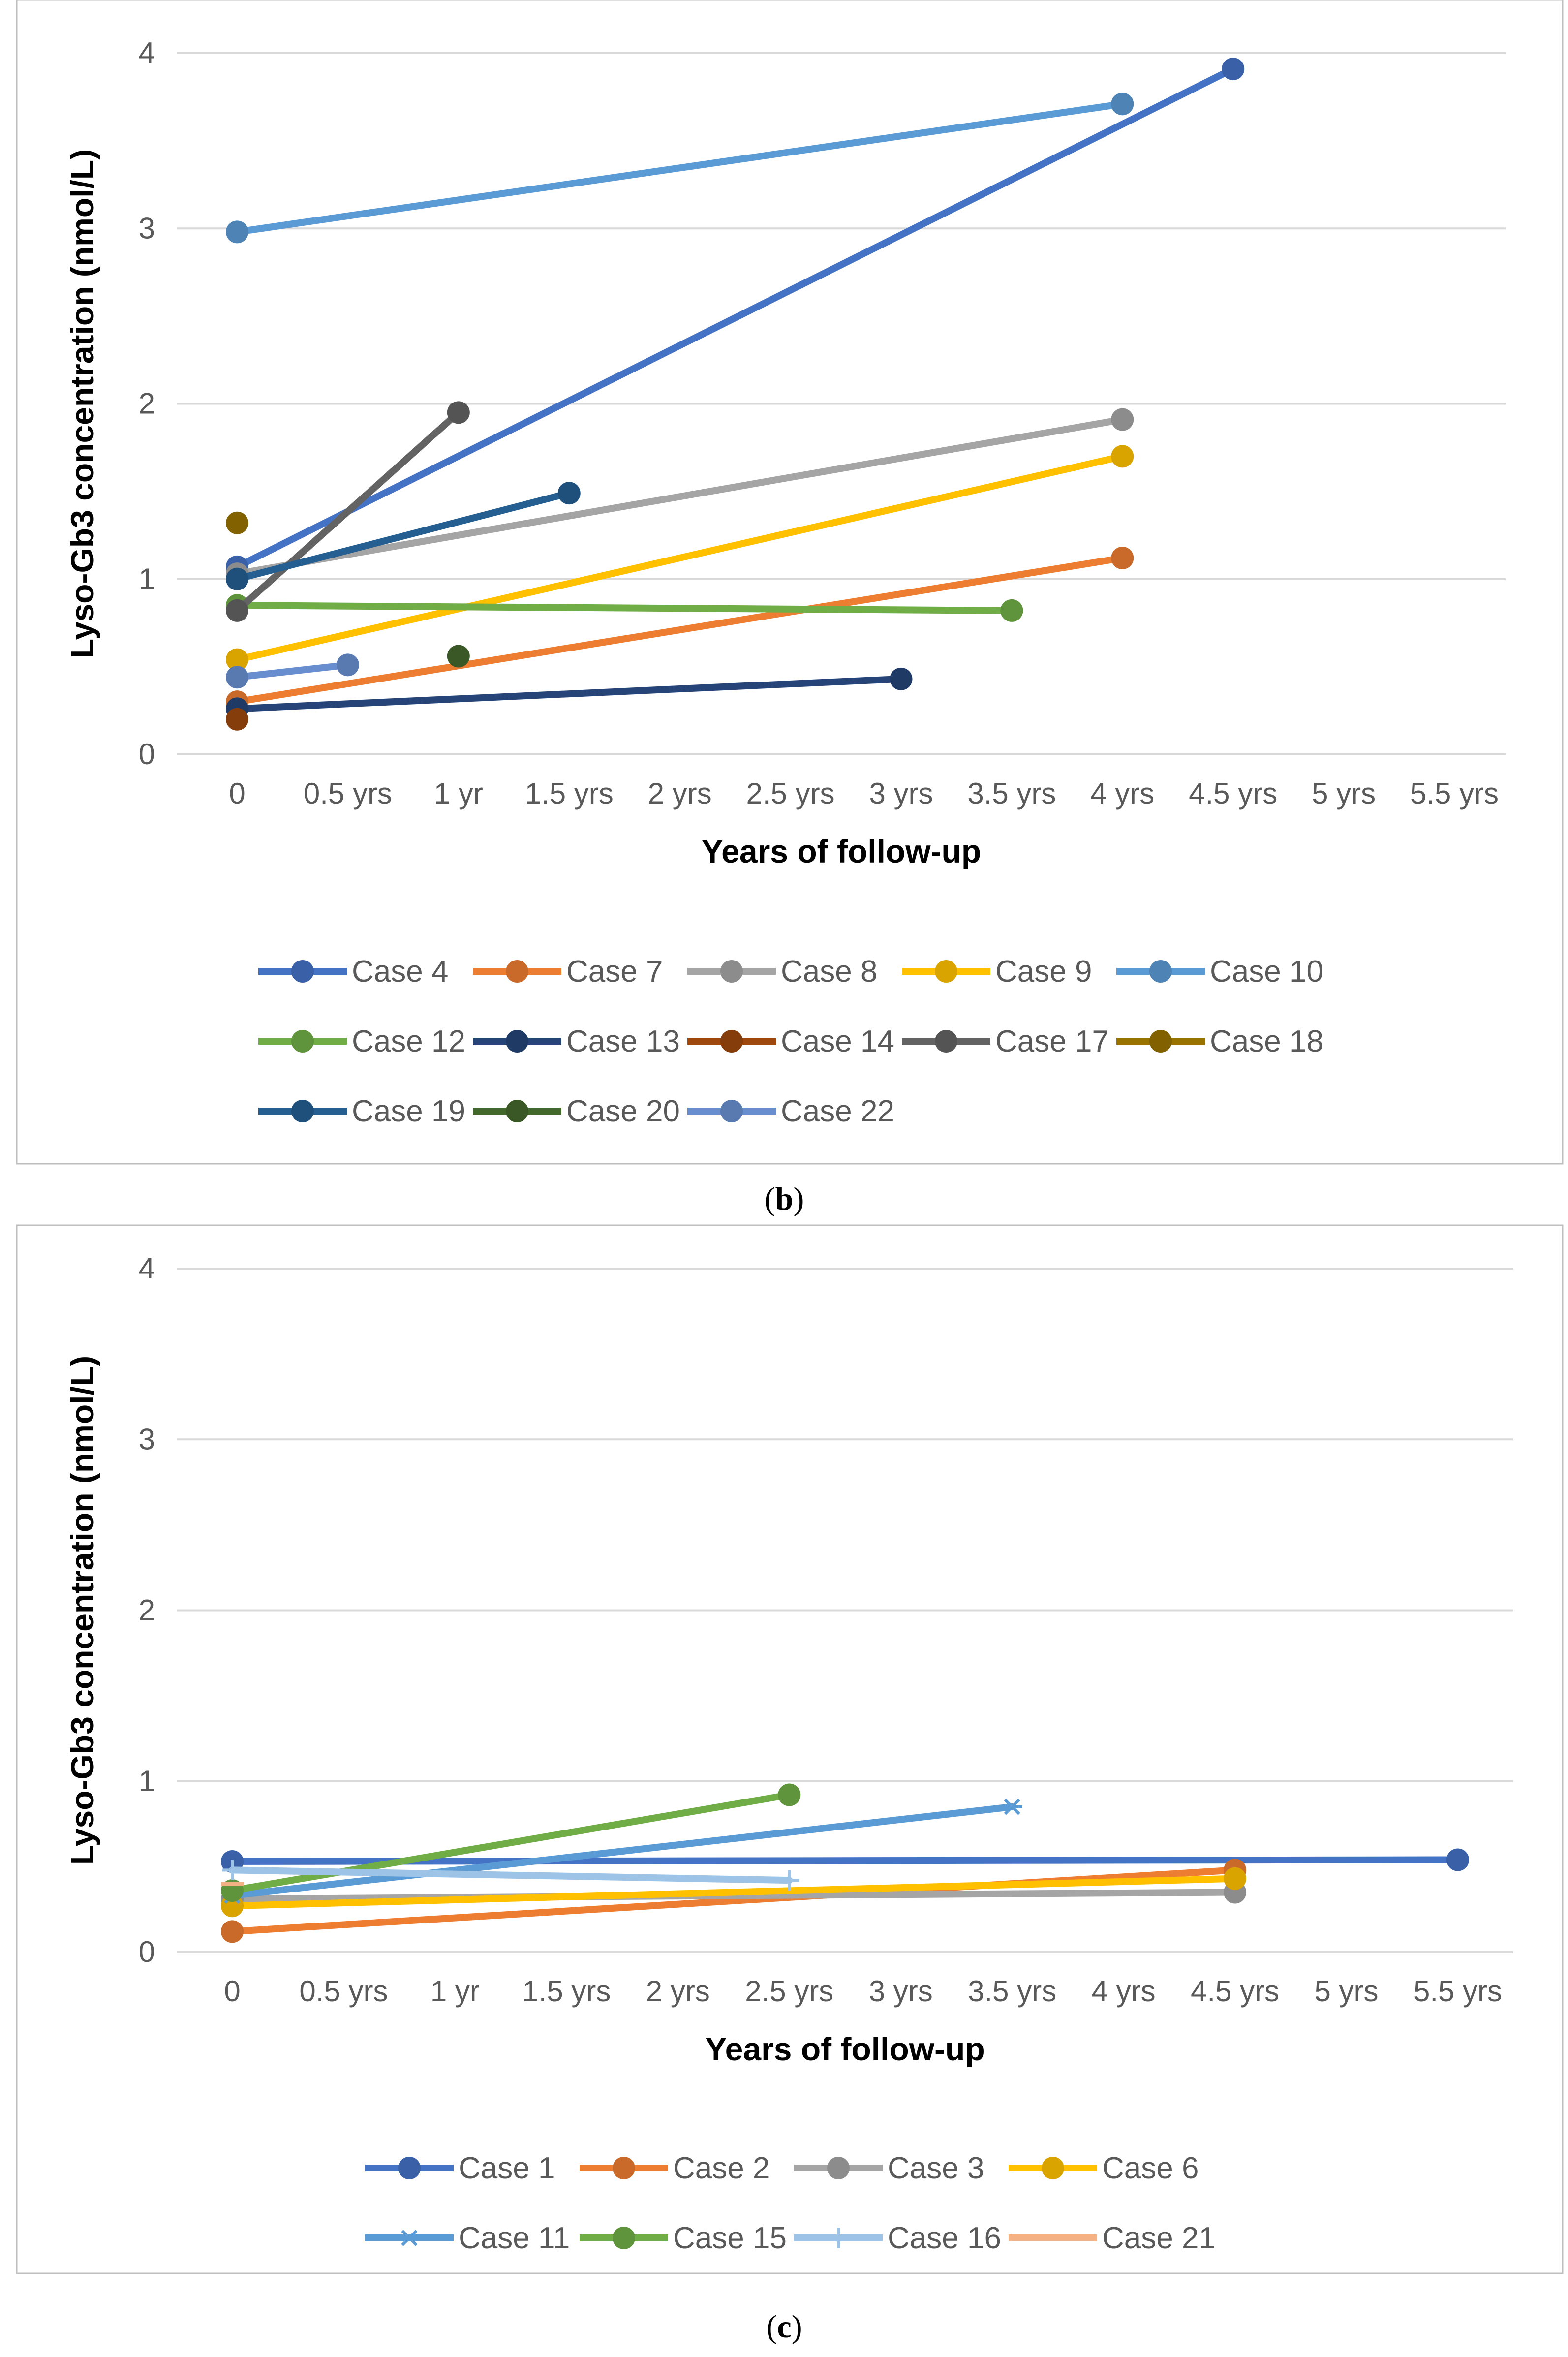 The image size is (1568, 2357). Describe the element at coordinates (147, 578) in the screenshot. I see `b-y-tick-label: 1` at that location.